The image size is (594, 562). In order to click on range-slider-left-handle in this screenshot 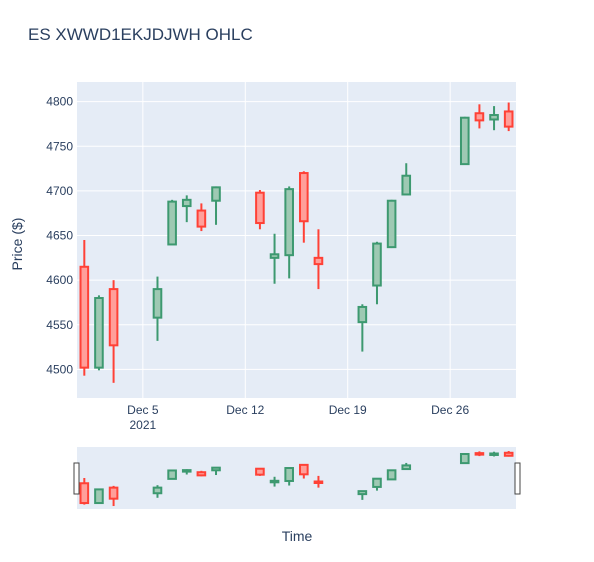, I will do `click(76, 478)`.